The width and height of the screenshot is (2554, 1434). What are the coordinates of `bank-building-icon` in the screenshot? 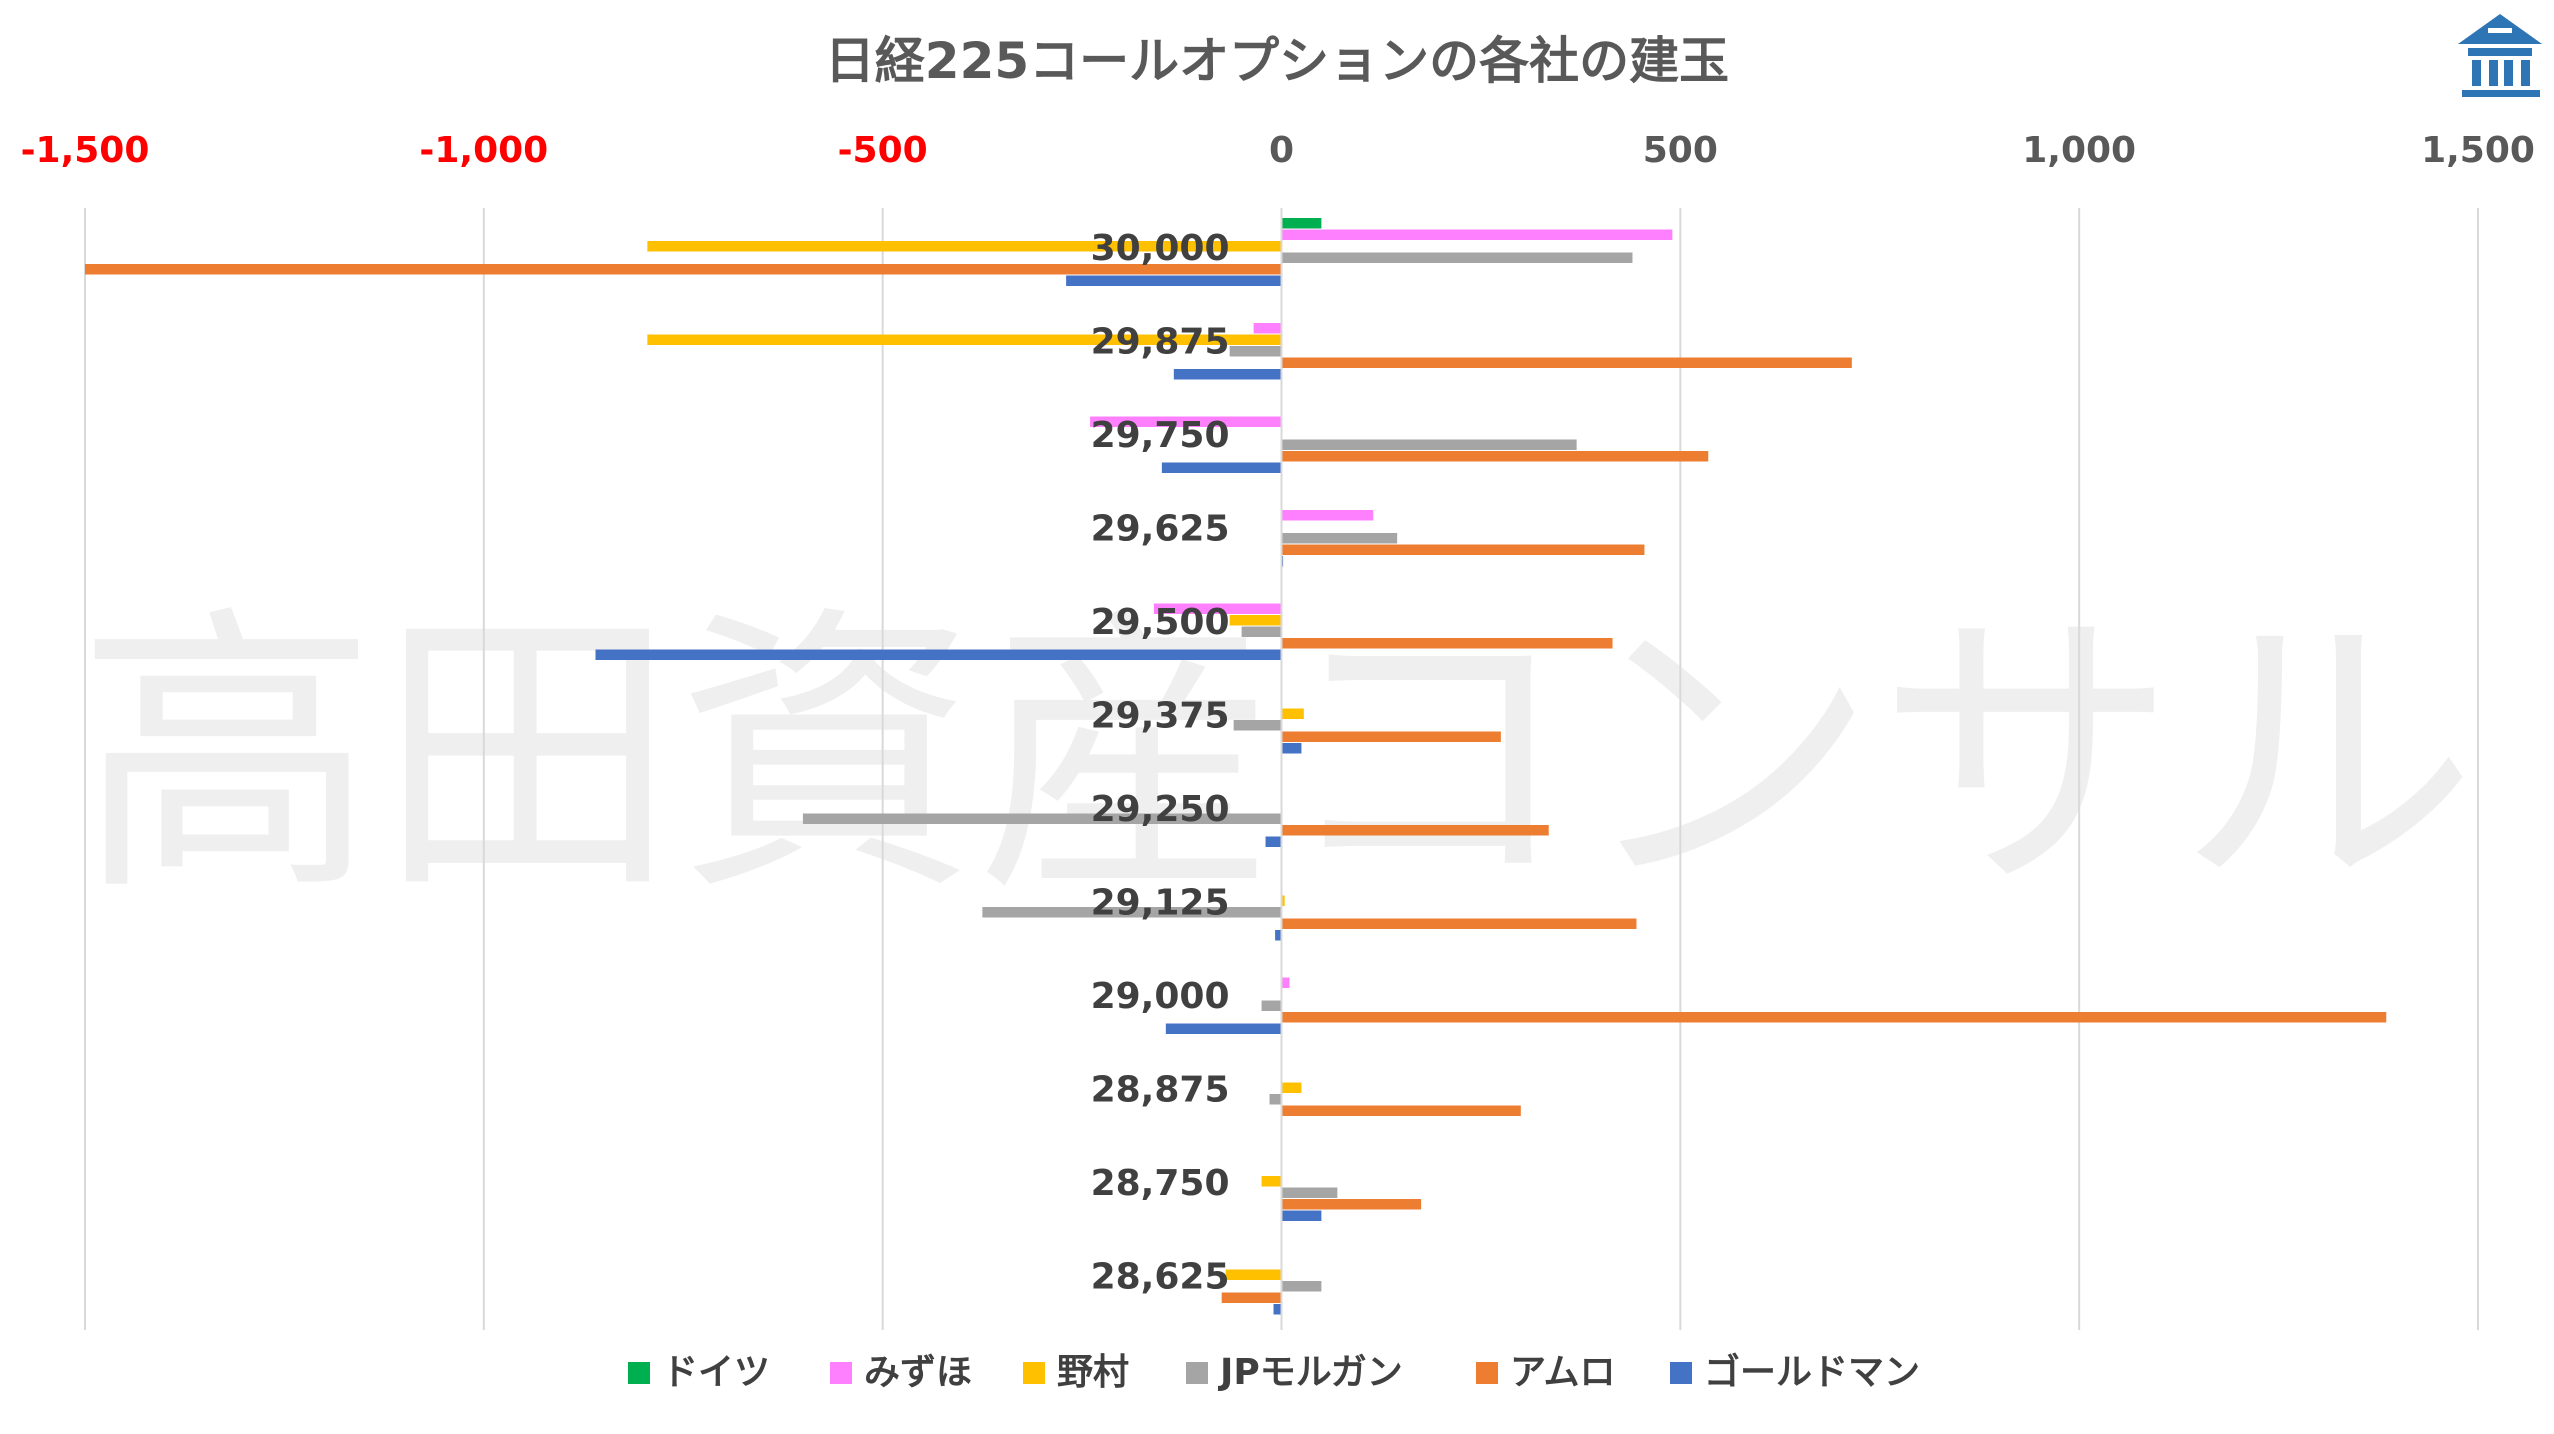 It's located at (2500, 54).